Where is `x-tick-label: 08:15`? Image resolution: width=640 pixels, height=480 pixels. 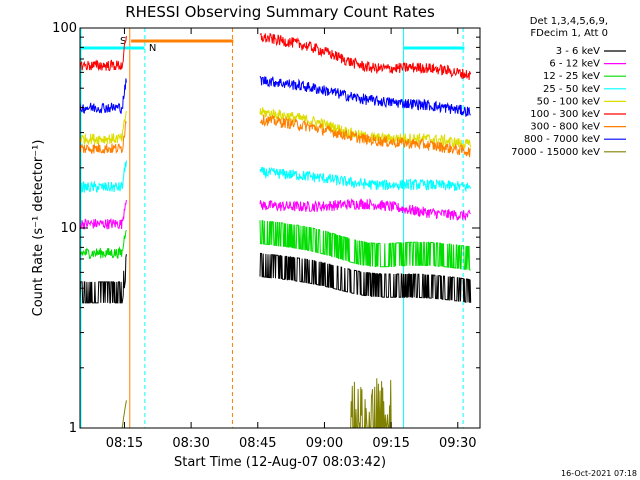
x-tick-label: 08:15 is located at coordinates (124, 443).